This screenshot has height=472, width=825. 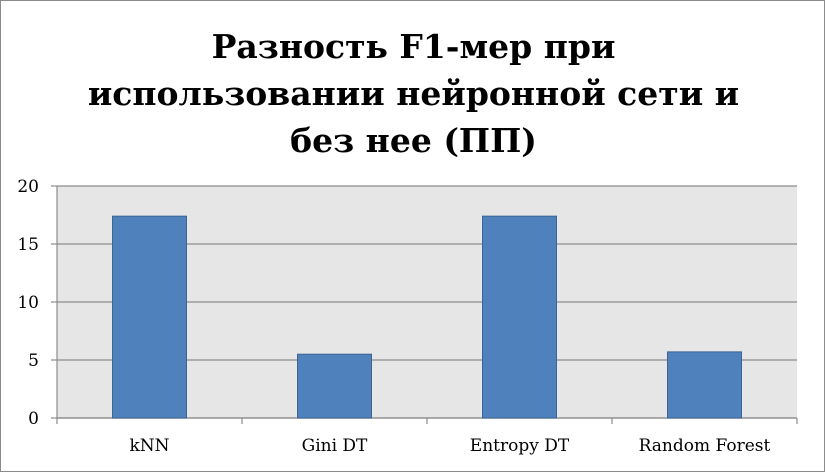 What do you see at coordinates (28, 245) in the screenshot?
I see `y-tick-label: 15` at bounding box center [28, 245].